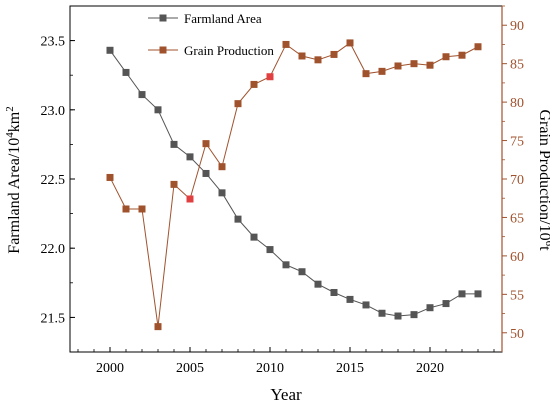  I want to click on right-axis-title-unit: t, so click(543, 248).